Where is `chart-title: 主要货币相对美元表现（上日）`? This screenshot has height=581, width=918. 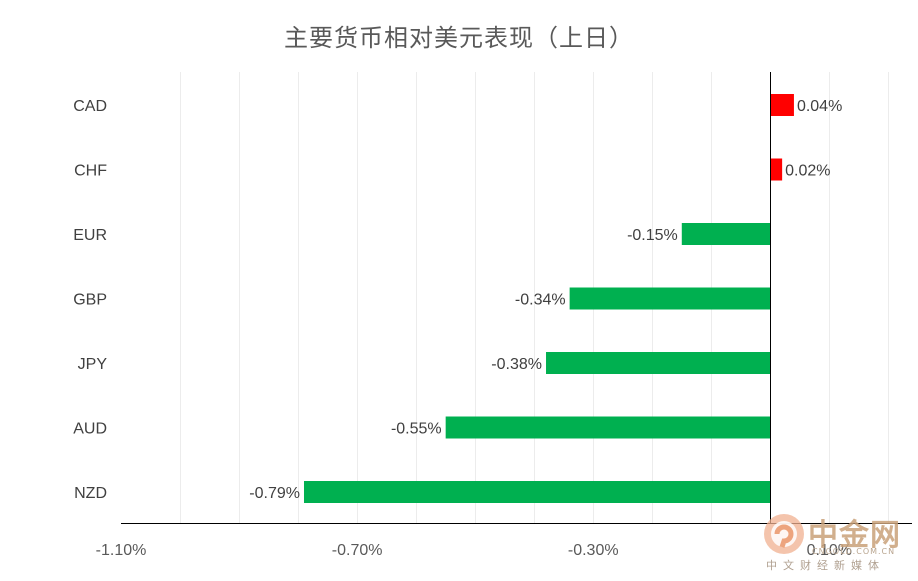
chart-title: 主要货币相对美元表现（上日） is located at coordinates (459, 38).